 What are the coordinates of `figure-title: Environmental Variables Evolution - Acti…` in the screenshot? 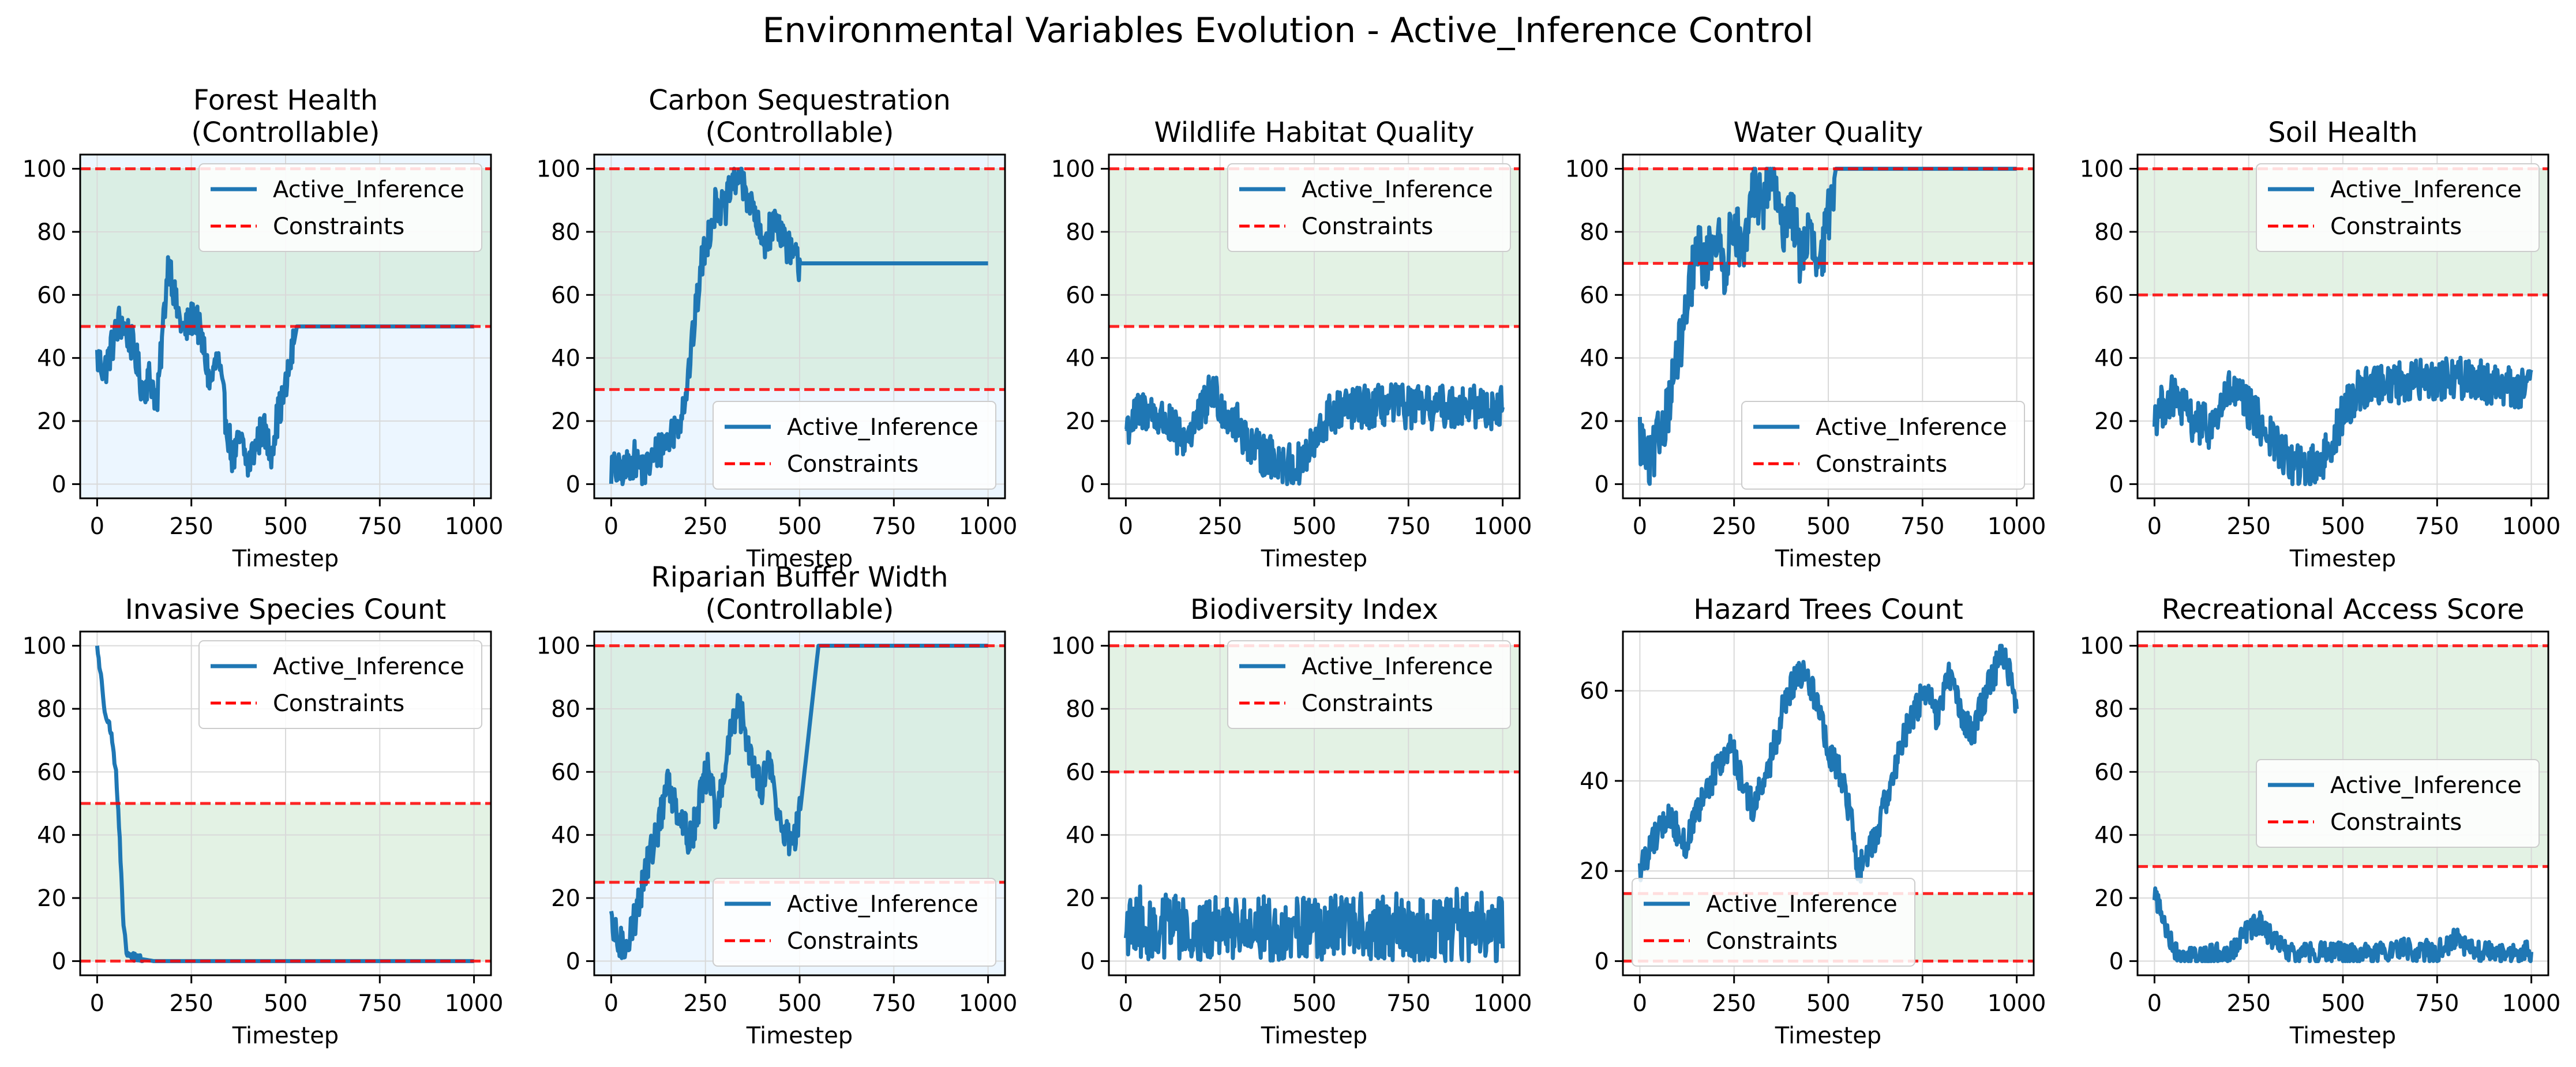 It's located at (1288, 30).